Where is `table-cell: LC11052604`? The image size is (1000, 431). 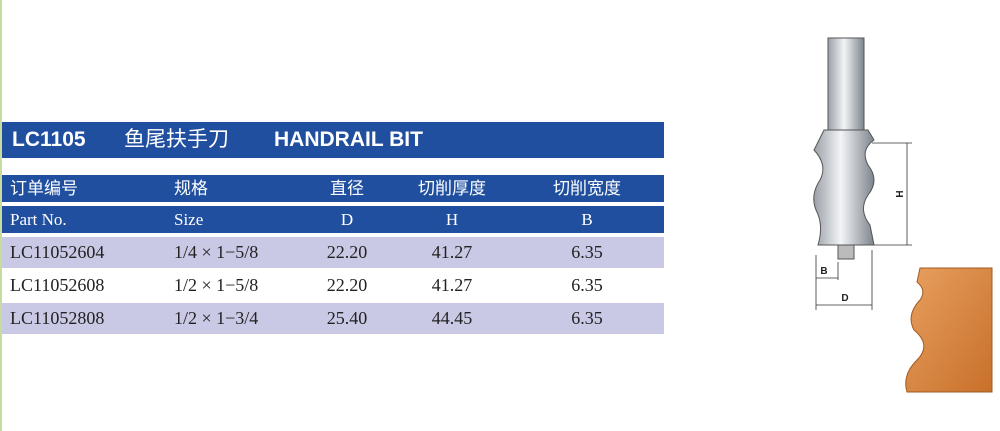
table-cell: LC11052604 is located at coordinates (57, 252).